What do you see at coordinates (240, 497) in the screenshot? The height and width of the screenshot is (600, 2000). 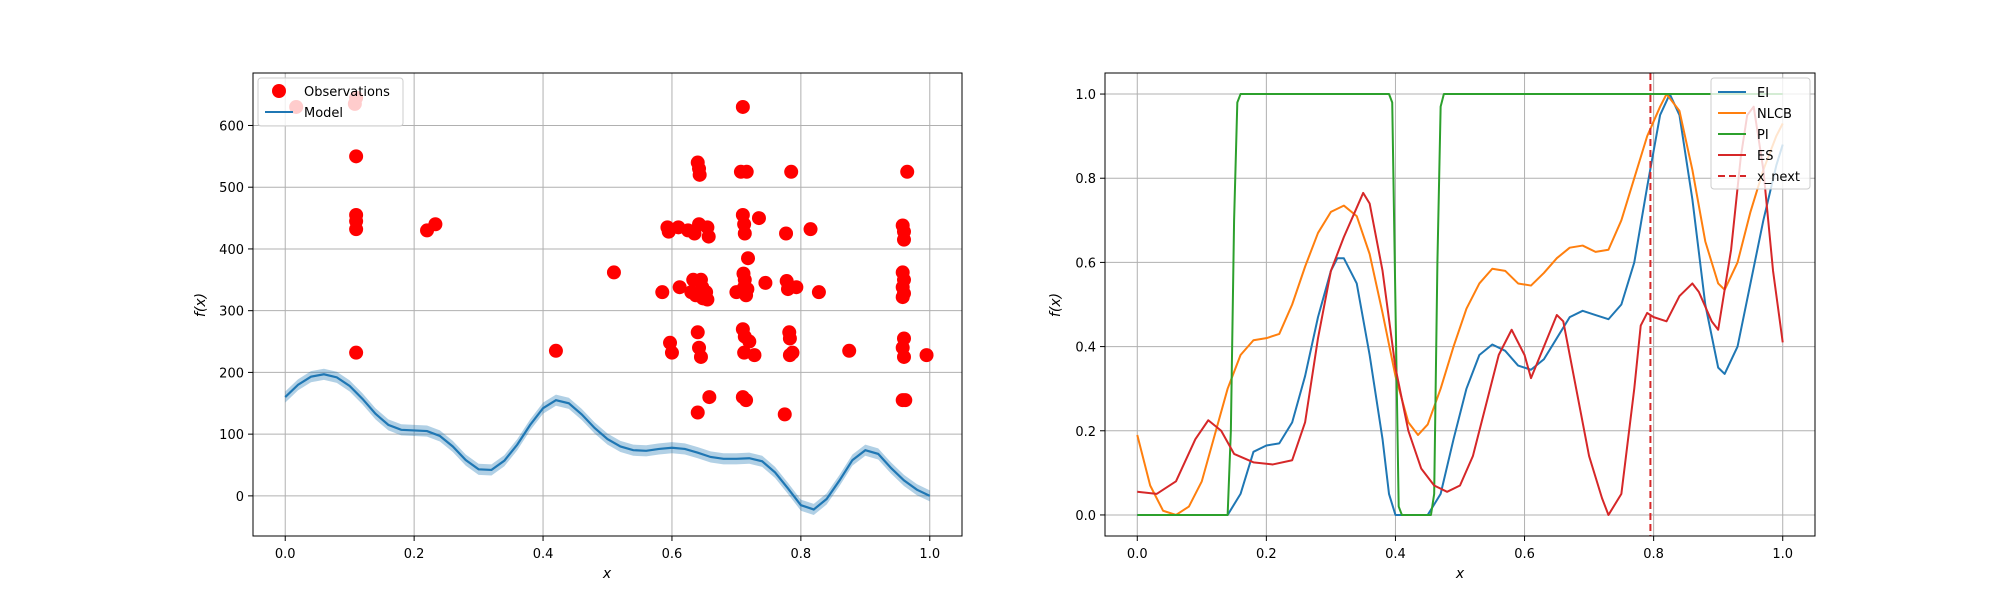 I see `left-y-tick-label-0: 0` at bounding box center [240, 497].